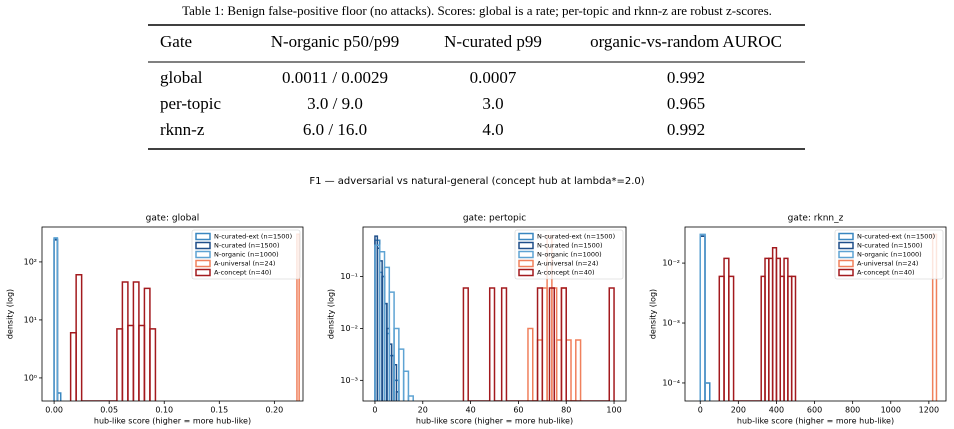 The width and height of the screenshot is (954, 429). Describe the element at coordinates (30, 319) in the screenshot. I see `y-tick-label: 10¹` at that location.